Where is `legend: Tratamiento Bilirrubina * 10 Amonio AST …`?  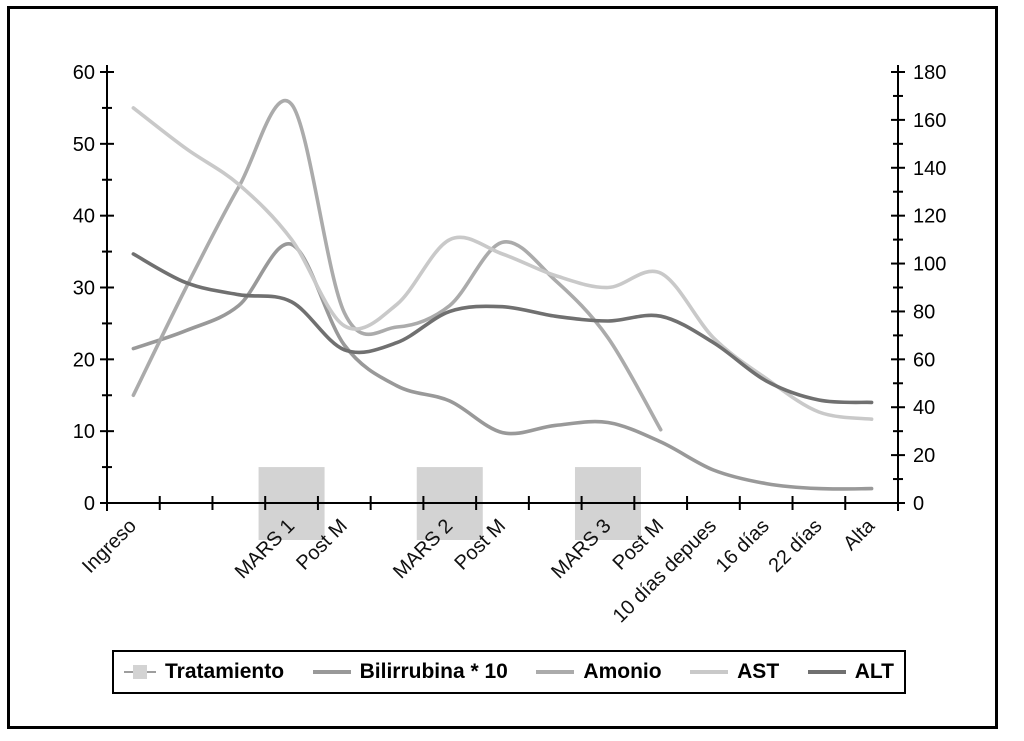 legend: Tratamiento Bilirrubina * 10 Amonio AST … is located at coordinates (509, 672).